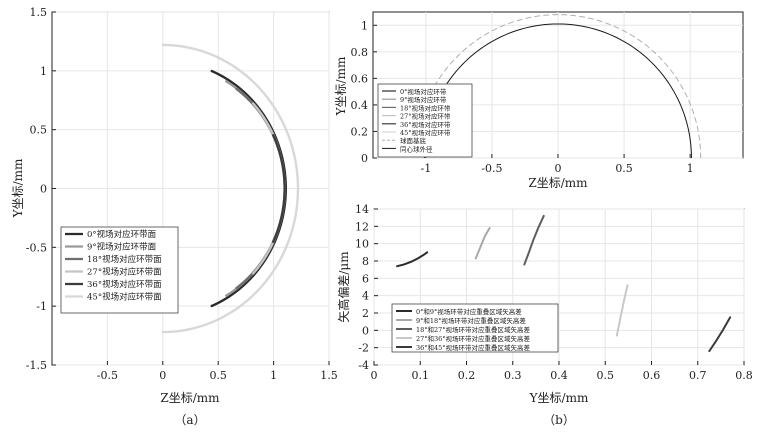 The width and height of the screenshot is (760, 438). What do you see at coordinates (190, 398) in the screenshot?
I see `chart-a-xlabel: Z坐标/mm` at bounding box center [190, 398].